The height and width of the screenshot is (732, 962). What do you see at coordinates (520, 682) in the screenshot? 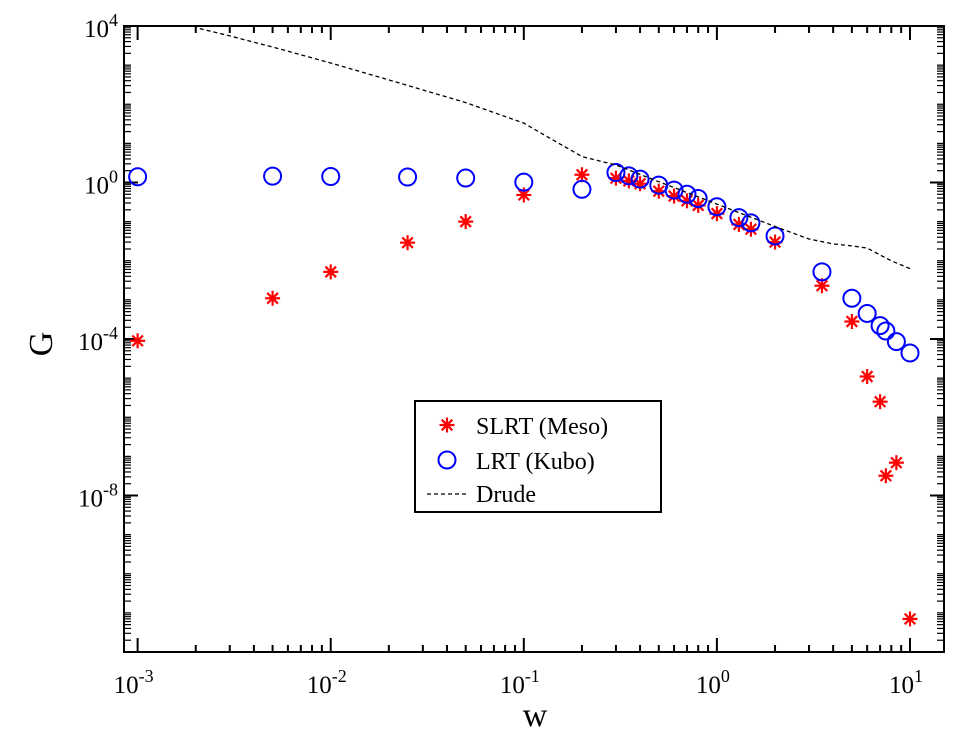
I see `x-tick-label: 10⁻¹` at bounding box center [520, 682].